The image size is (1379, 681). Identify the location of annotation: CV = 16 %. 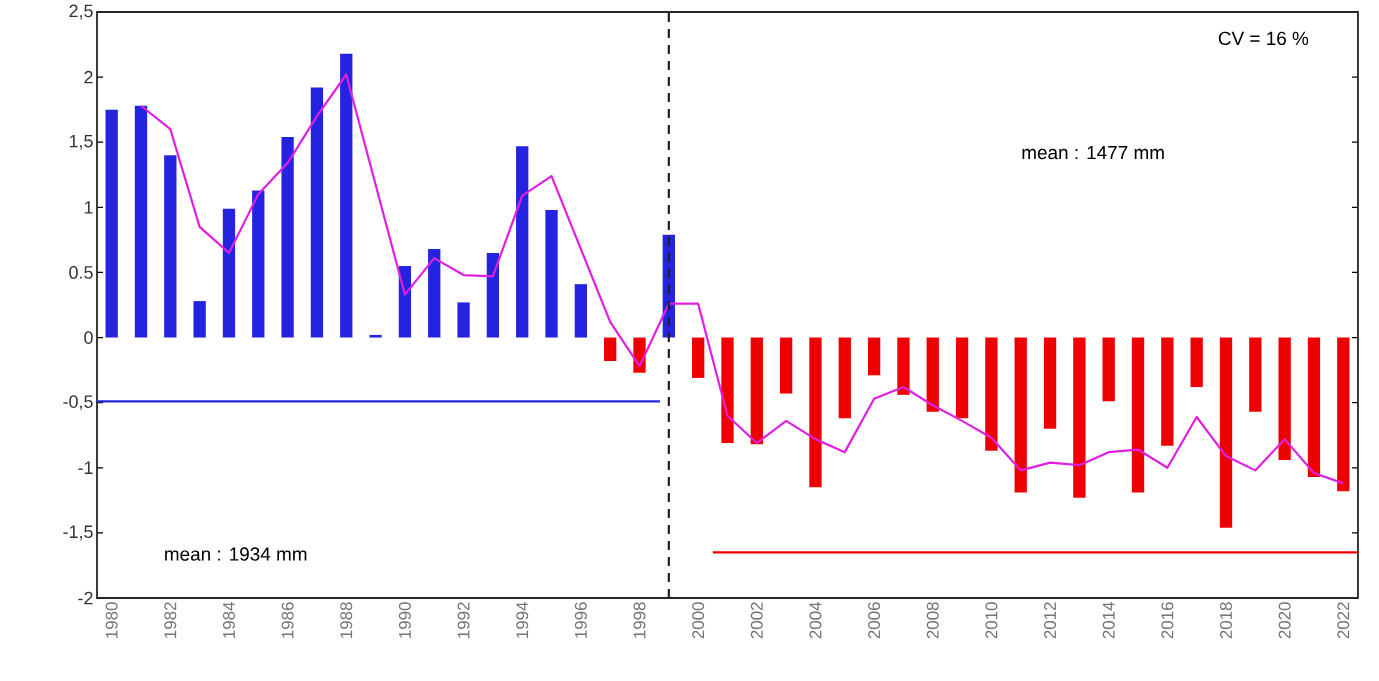
(1263, 38).